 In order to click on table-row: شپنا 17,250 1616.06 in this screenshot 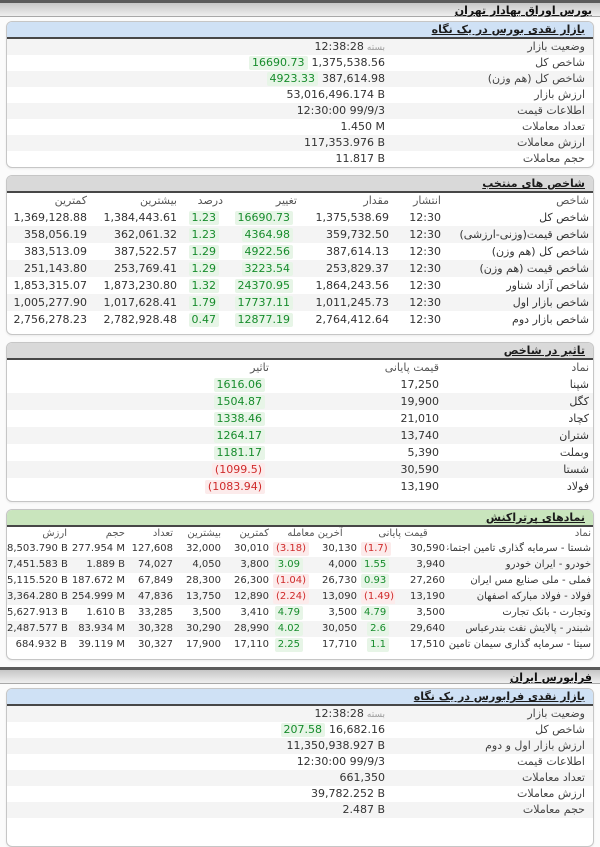, I will do `click(300, 384)`.